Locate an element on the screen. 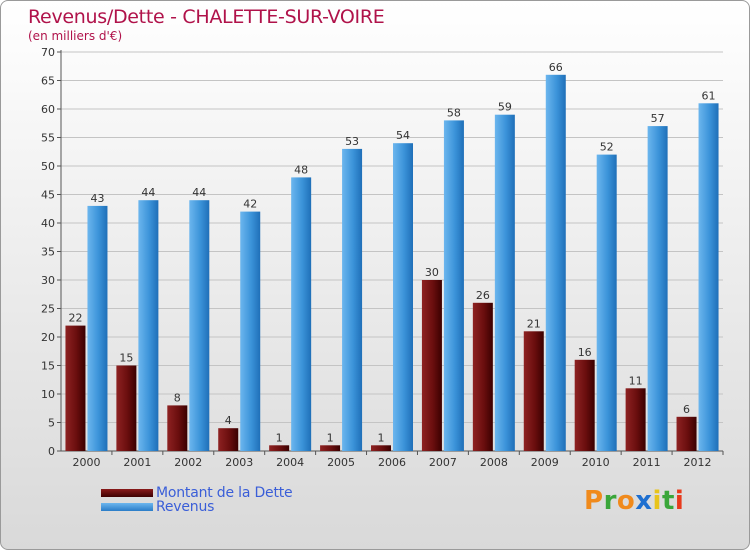 The height and width of the screenshot is (550, 750). value-label-dette: 6 is located at coordinates (686, 409).